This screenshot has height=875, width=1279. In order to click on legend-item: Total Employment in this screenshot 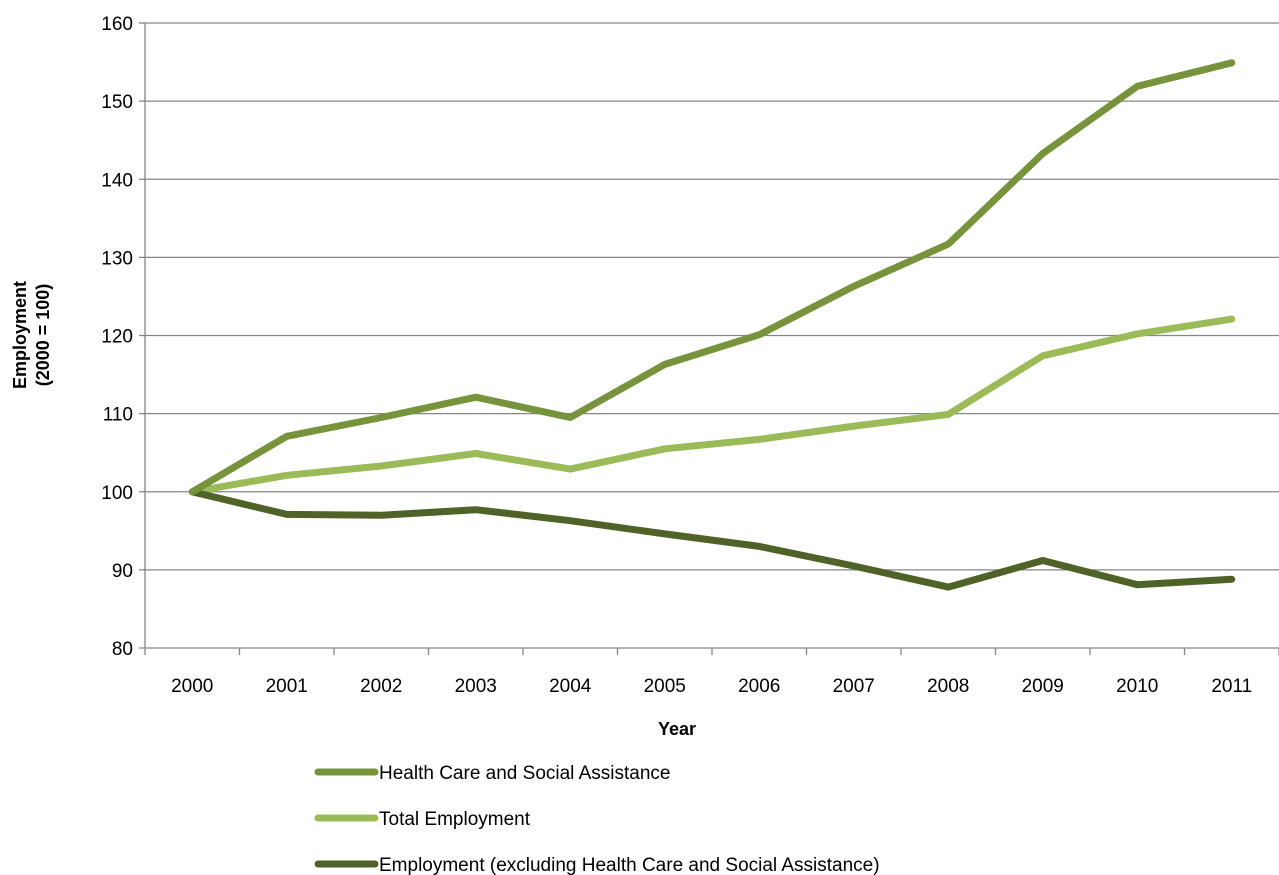, I will do `click(422, 819)`.